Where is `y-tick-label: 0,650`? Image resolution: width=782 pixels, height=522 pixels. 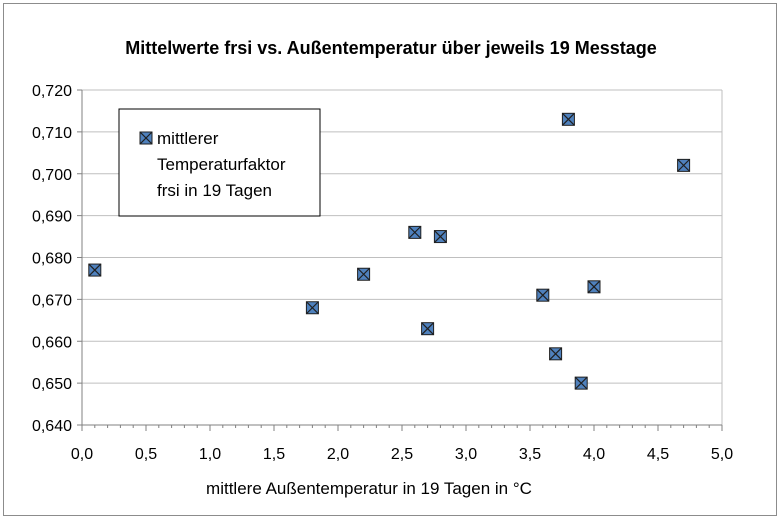 y-tick-label: 0,650 is located at coordinates (52, 384).